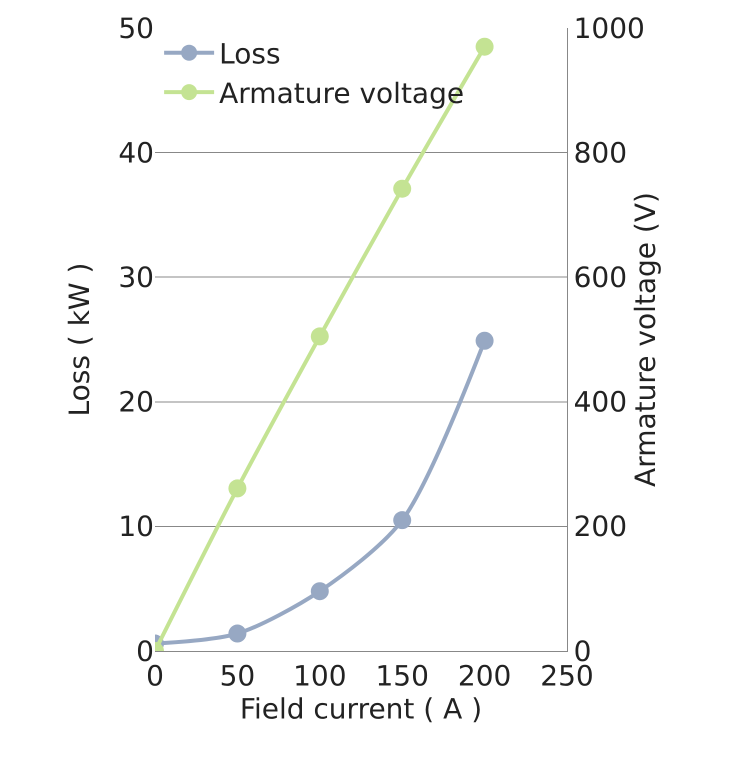  I want to click on x-tick-label: 200, so click(485, 676).